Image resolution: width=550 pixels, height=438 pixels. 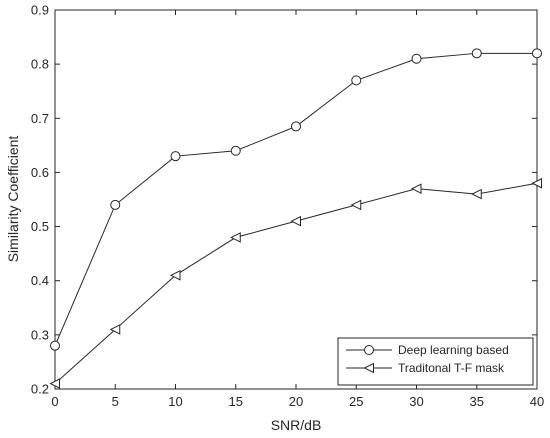 What do you see at coordinates (356, 401) in the screenshot?
I see `x-tick-label: 25` at bounding box center [356, 401].